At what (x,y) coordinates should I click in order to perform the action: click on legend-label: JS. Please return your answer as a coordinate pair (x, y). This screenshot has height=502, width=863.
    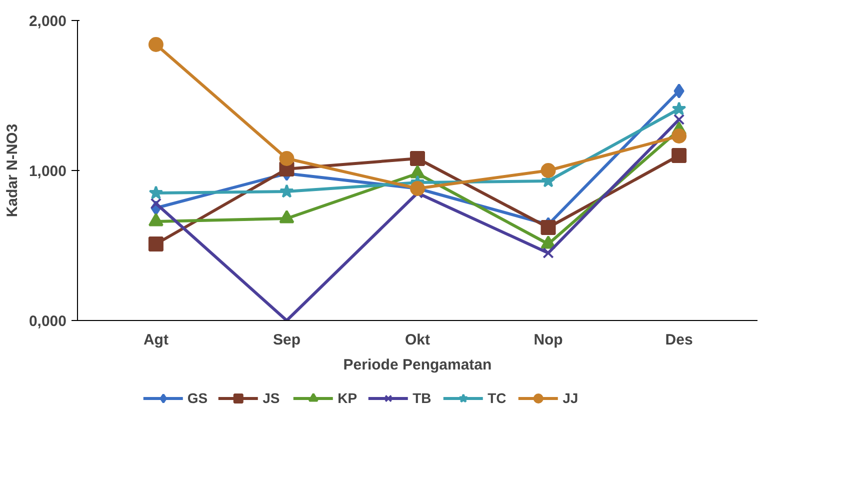
    Looking at the image, I should click on (271, 398).